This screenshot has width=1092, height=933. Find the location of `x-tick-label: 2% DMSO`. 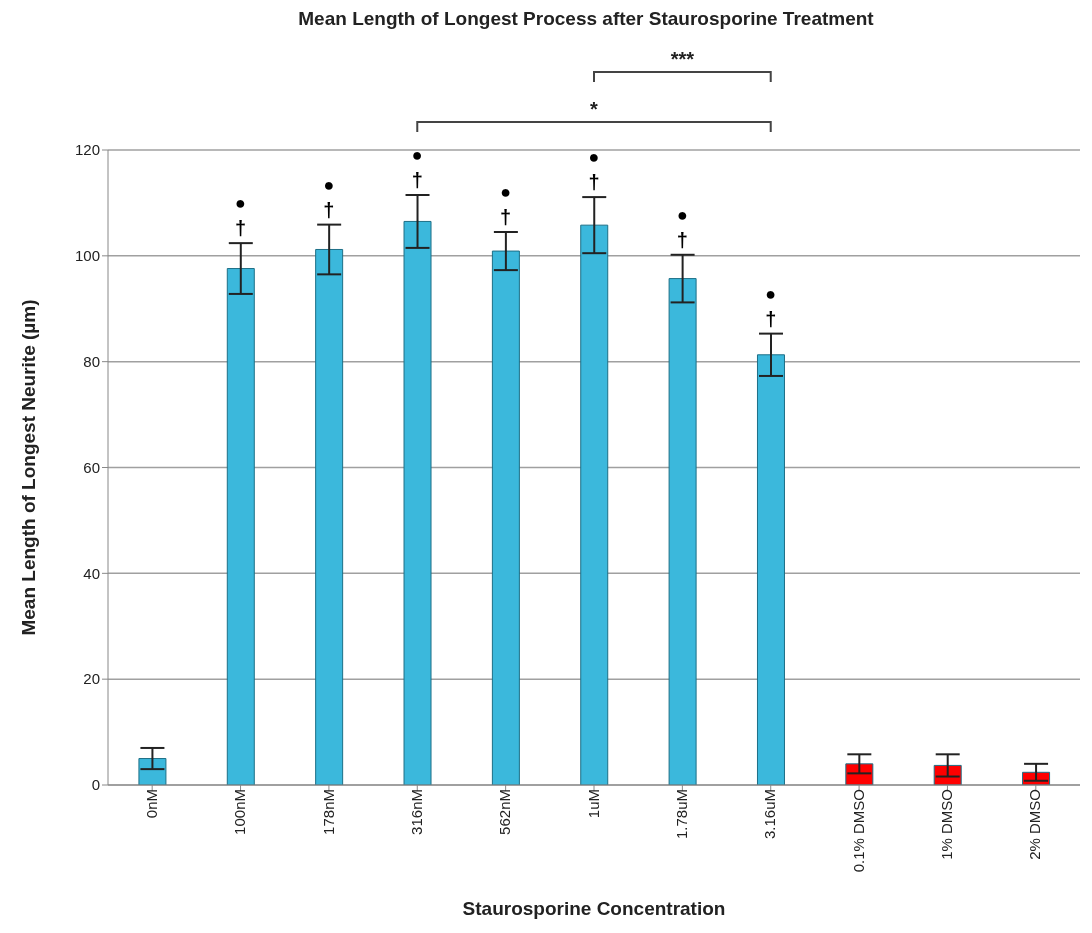

x-tick-label: 2% DMSO is located at coordinates (1035, 824).